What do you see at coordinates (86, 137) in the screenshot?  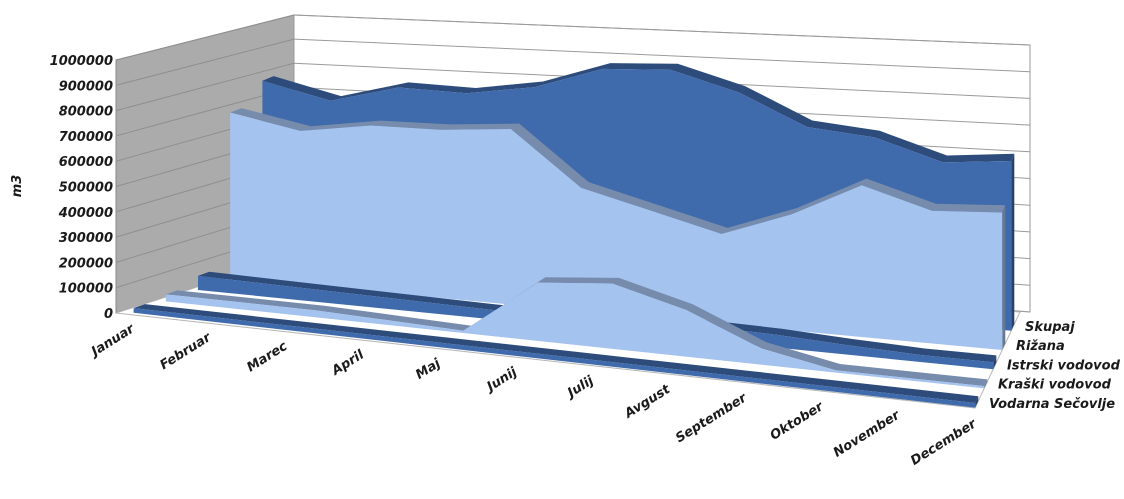 I see `y-tick-label: 700000` at bounding box center [86, 137].